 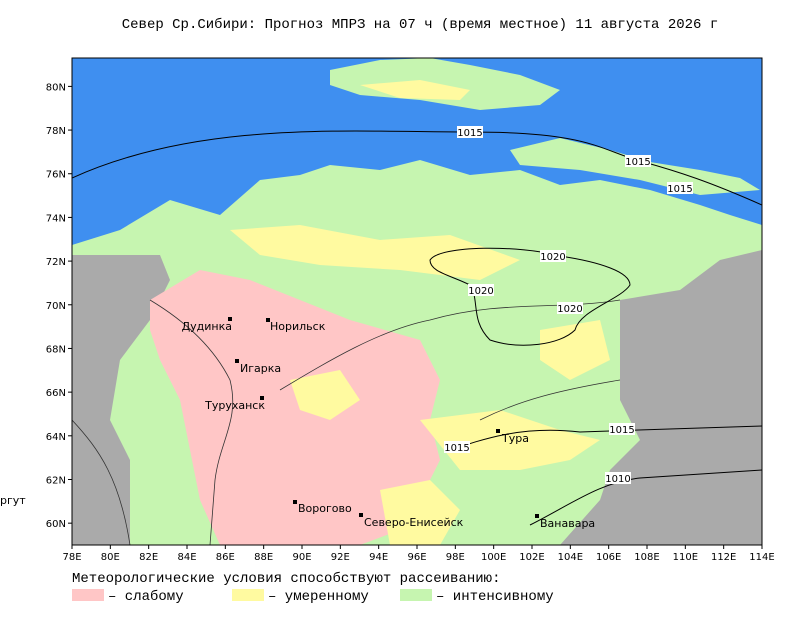 I want to click on lon-tick-label: 94E, so click(x=378, y=557).